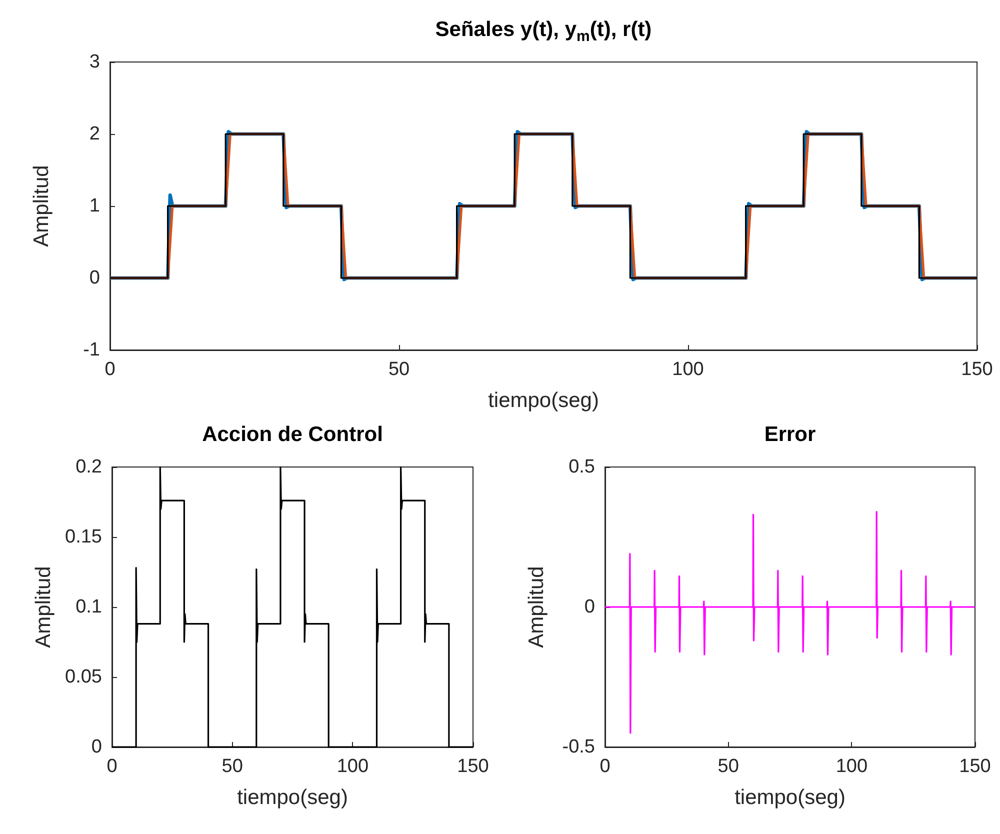 This screenshot has height=834, width=1000. What do you see at coordinates (83, 677) in the screenshot?
I see `y-tick-label: 0.05` at bounding box center [83, 677].